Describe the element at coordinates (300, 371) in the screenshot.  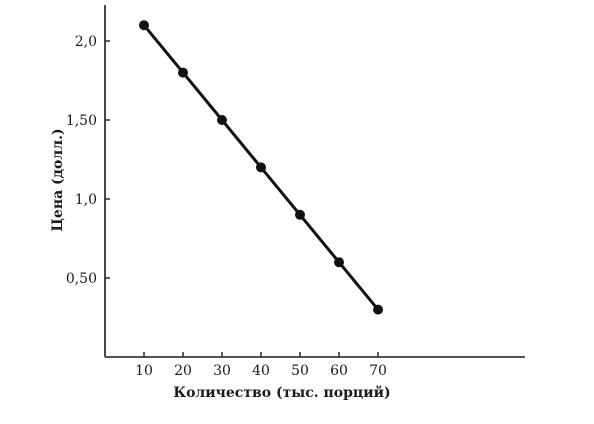
I see `x-tick-label: 50` at that location.